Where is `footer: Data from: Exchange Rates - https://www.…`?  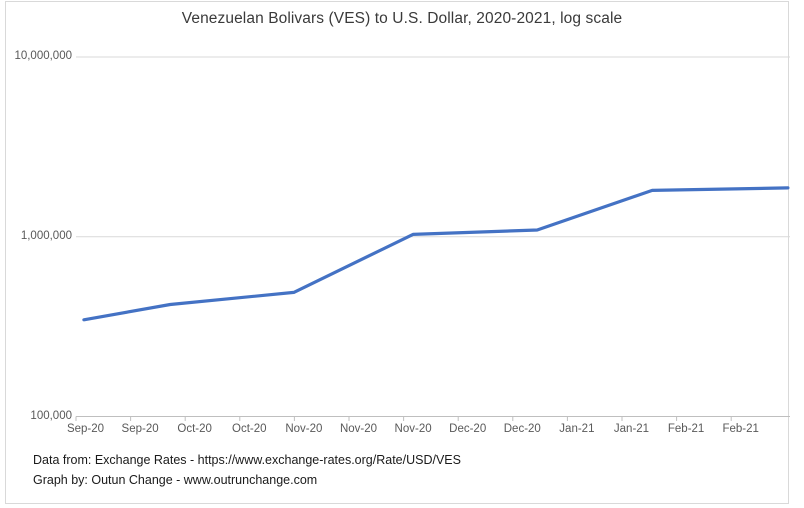 footer: Data from: Exchange Rates - https://www.… is located at coordinates (247, 470).